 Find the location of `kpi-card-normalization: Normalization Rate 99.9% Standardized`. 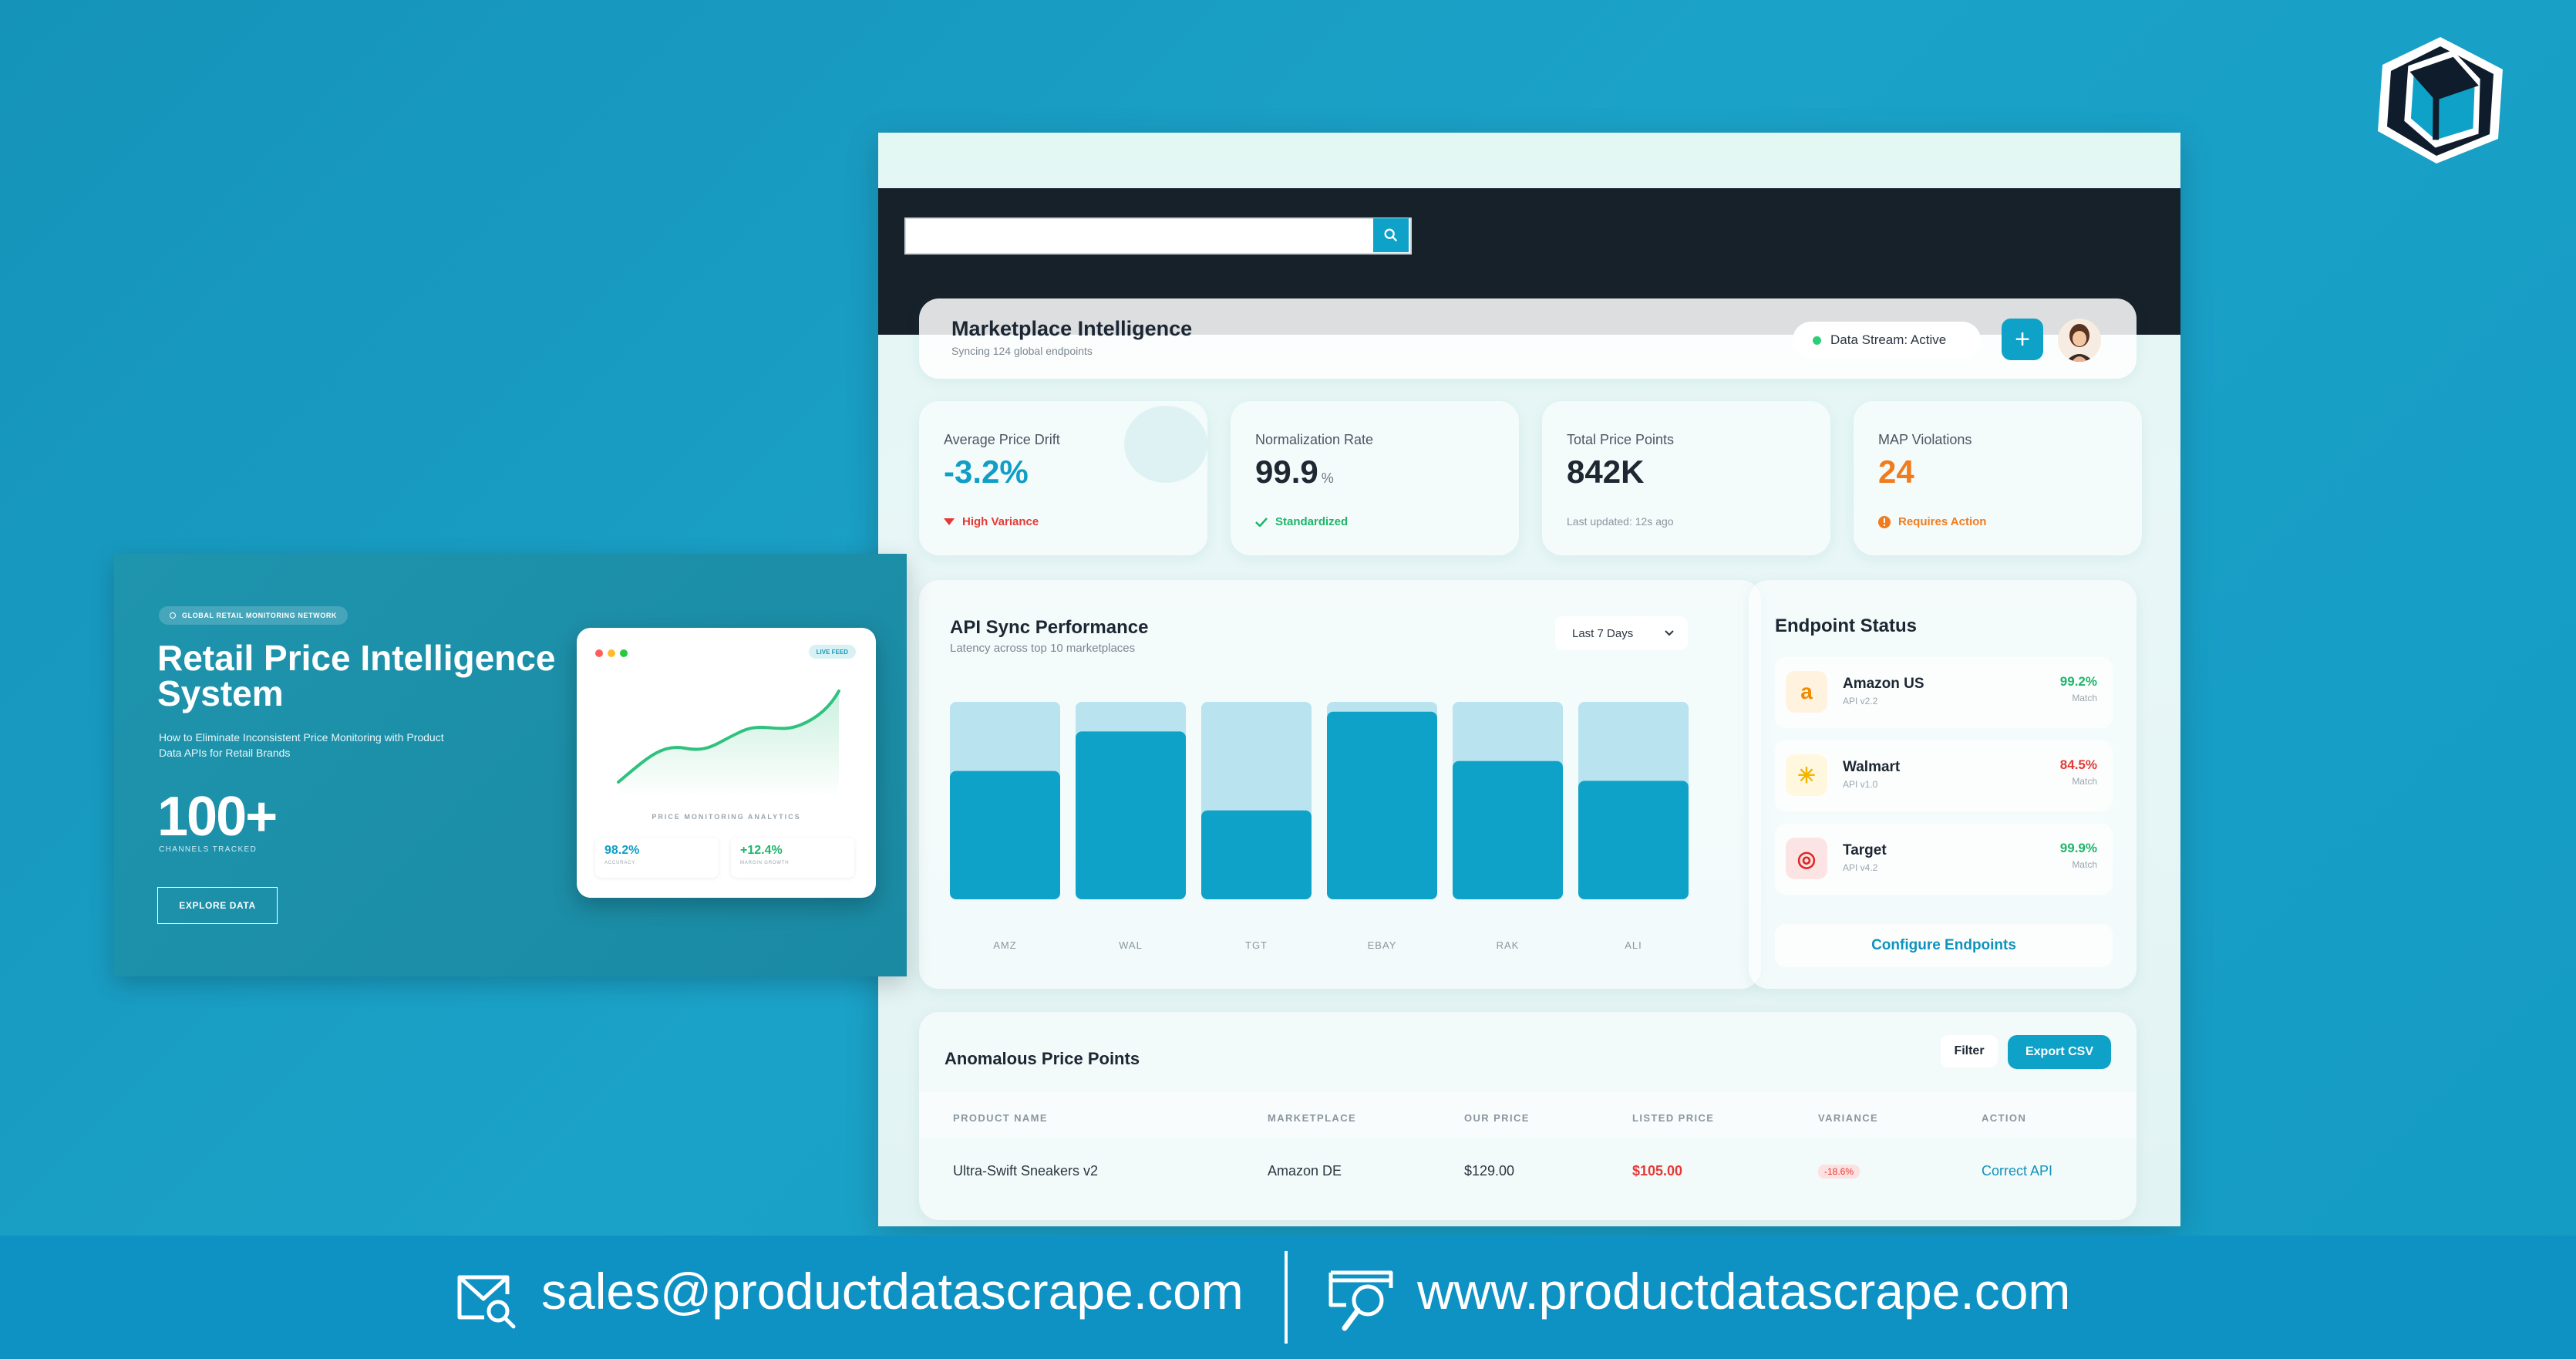

kpi-card-normalization: Normalization Rate 99.9% Standardized is located at coordinates (1375, 478).